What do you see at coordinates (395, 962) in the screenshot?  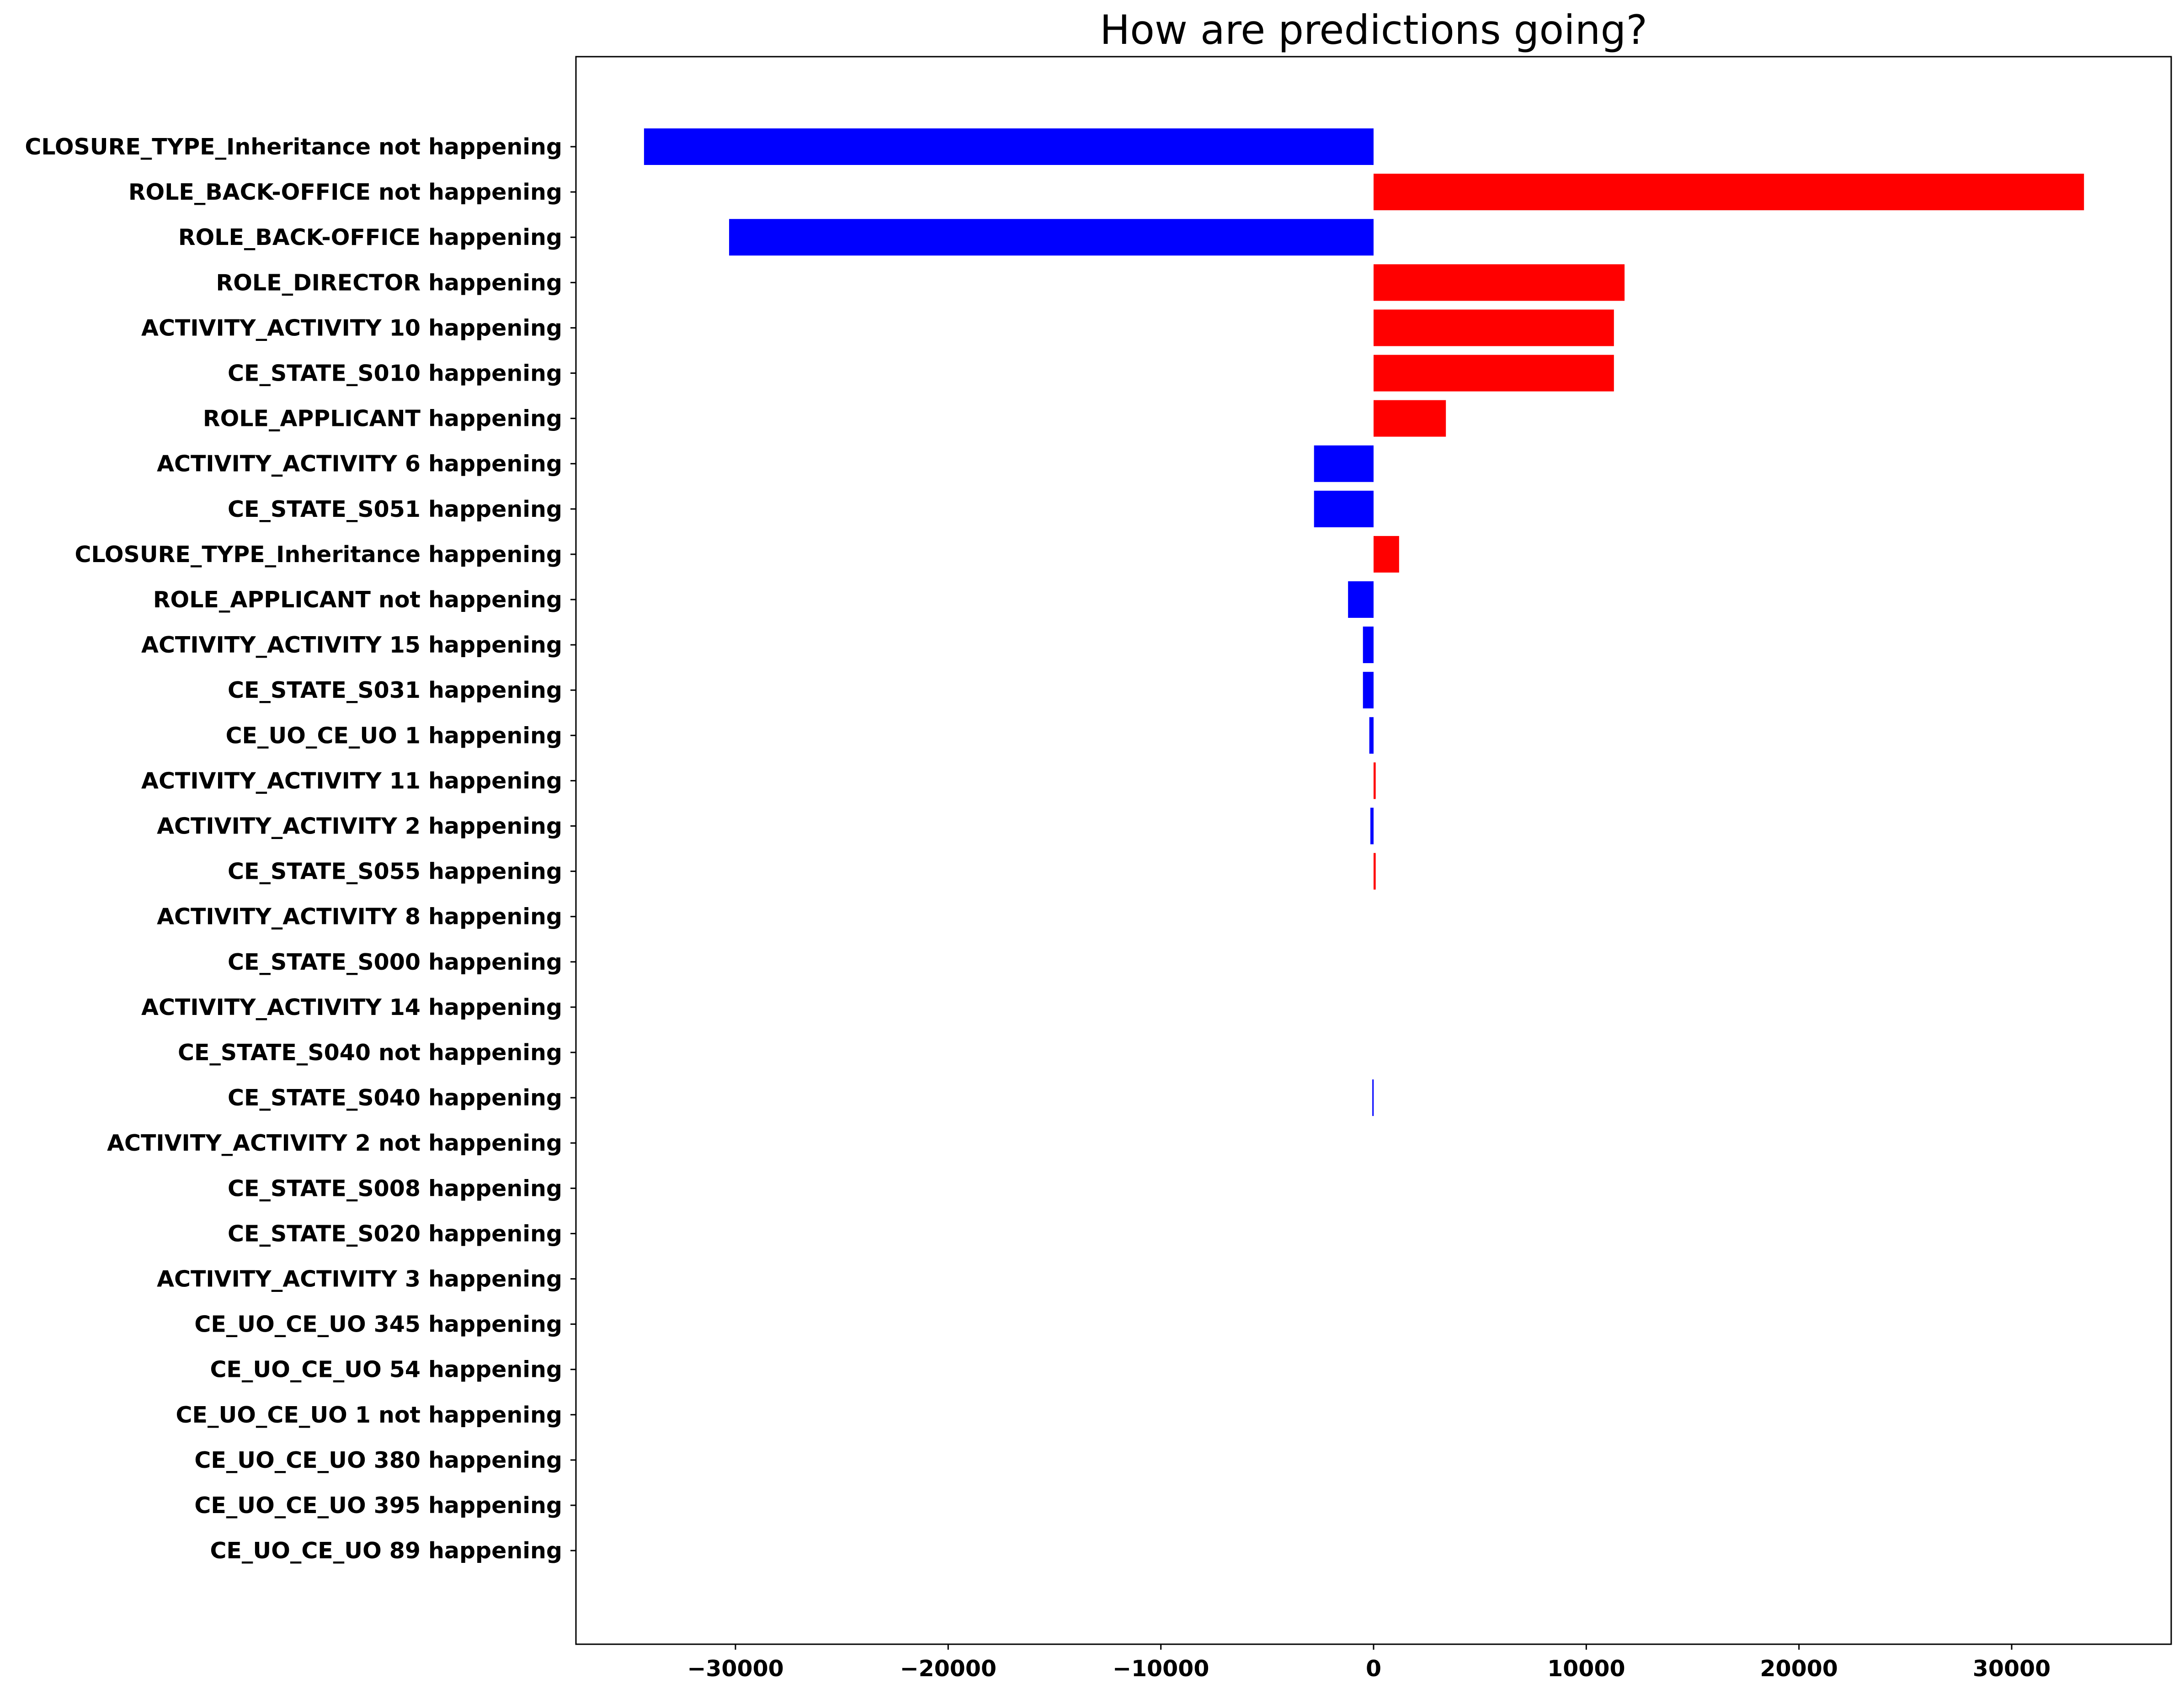 I see `category-label: CE_STATE_S000 happening` at bounding box center [395, 962].